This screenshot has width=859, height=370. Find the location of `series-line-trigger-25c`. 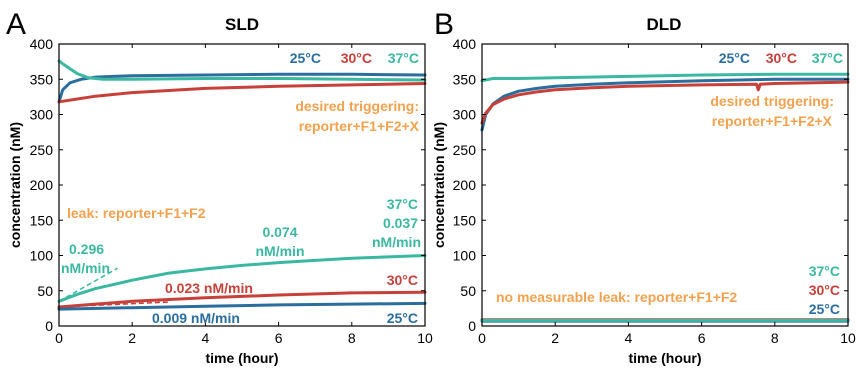

series-line-trigger-25c is located at coordinates (242, 88).